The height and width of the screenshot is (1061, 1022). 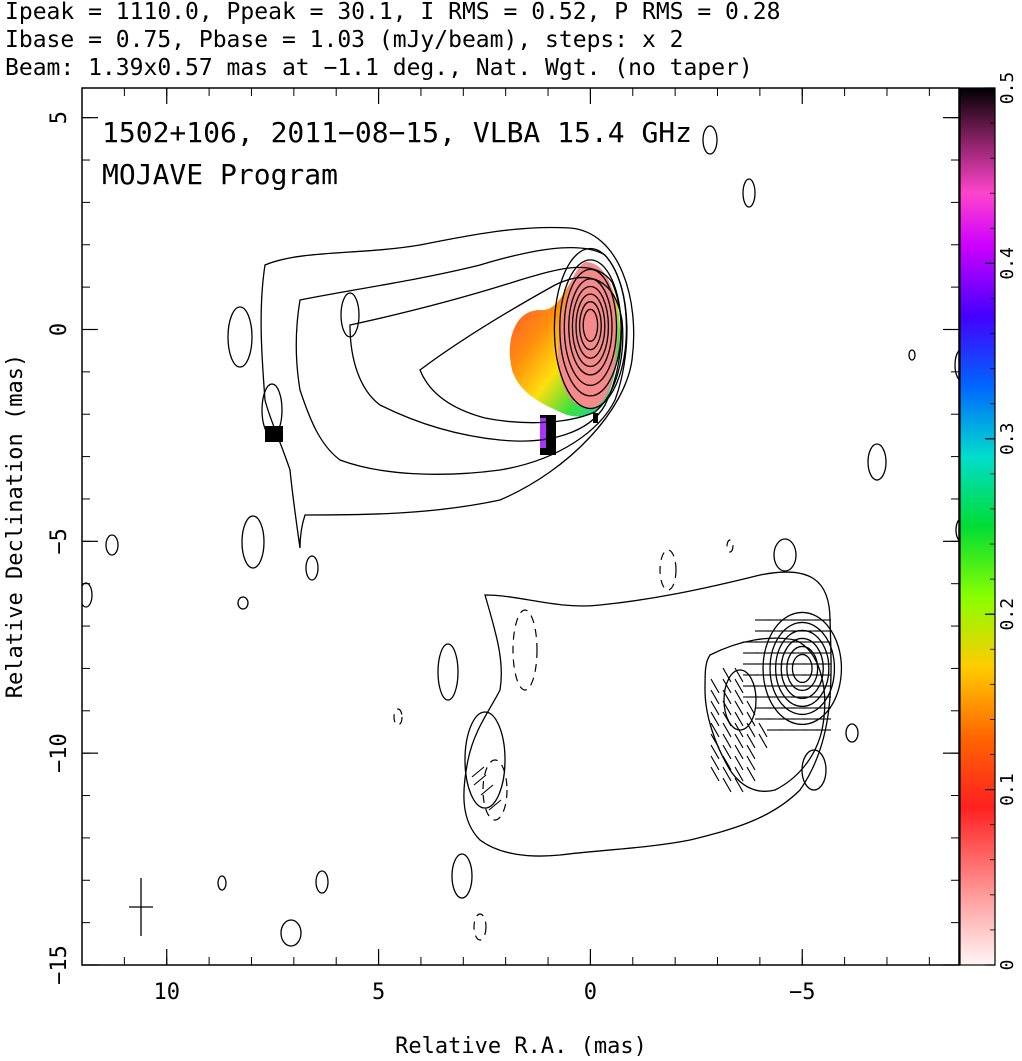 I want to click on lower-contour-knot, so click(x=740, y=700).